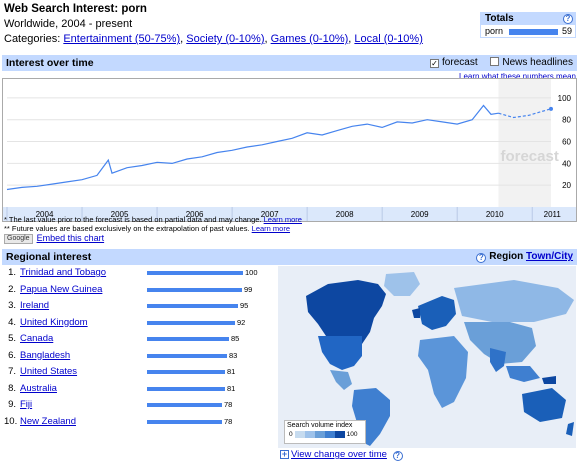  Describe the element at coordinates (494, 31) in the screenshot. I see `totals-term: porn` at that location.